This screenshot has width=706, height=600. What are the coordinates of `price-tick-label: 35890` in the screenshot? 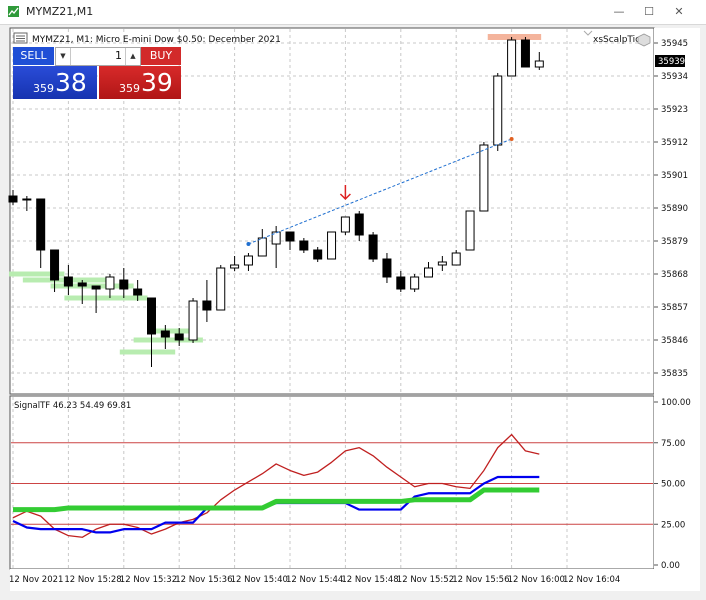 It's located at (674, 209).